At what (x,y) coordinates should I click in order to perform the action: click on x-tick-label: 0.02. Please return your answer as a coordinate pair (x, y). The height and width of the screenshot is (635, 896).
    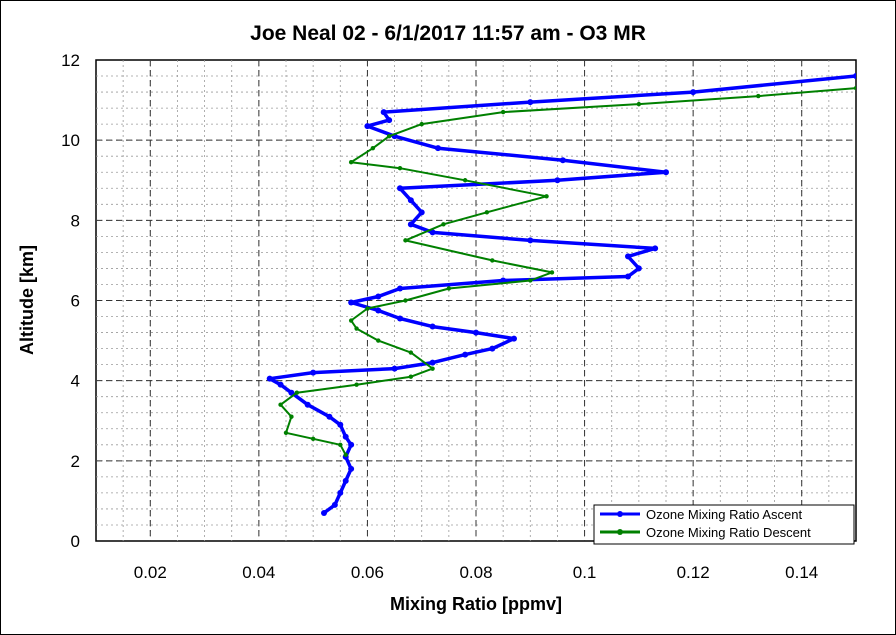
    Looking at the image, I should click on (150, 572).